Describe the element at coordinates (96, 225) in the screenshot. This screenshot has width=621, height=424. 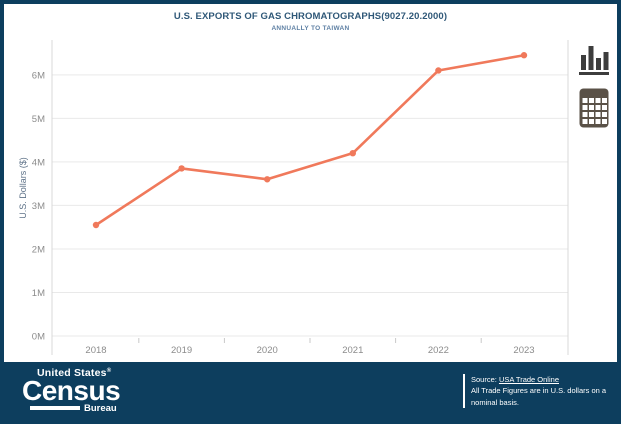
I see `data-point-2018` at that location.